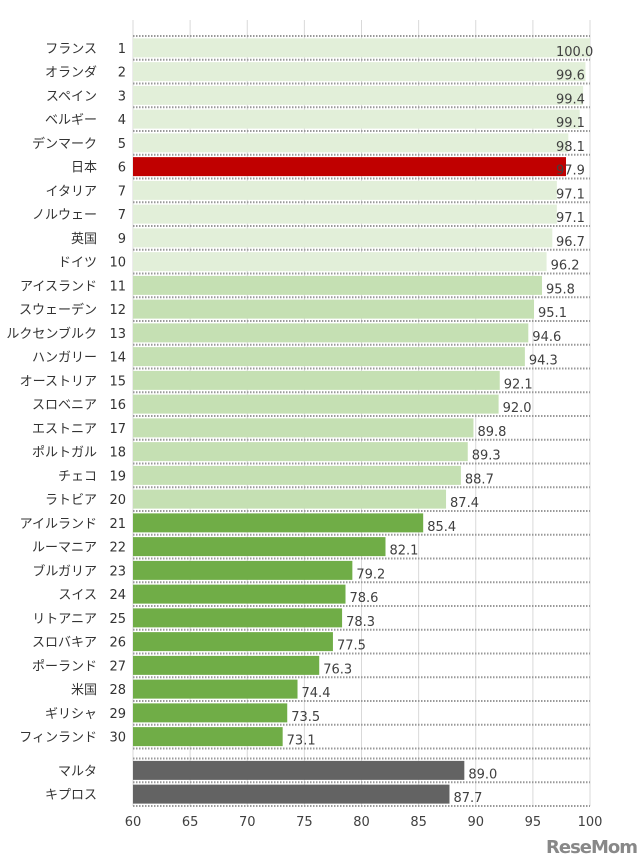 This screenshot has width=640, height=864. What do you see at coordinates (117, 500) in the screenshot?
I see `rank-label: 20` at bounding box center [117, 500].